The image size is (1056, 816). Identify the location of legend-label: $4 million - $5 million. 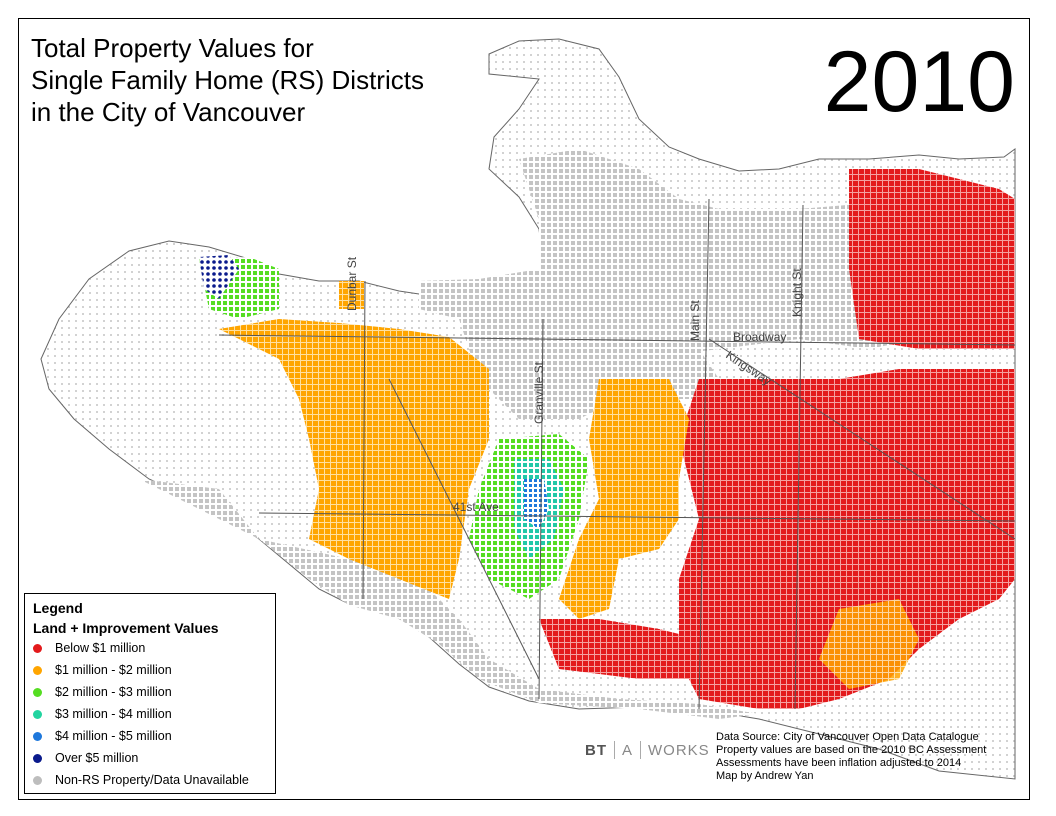
(113, 736).